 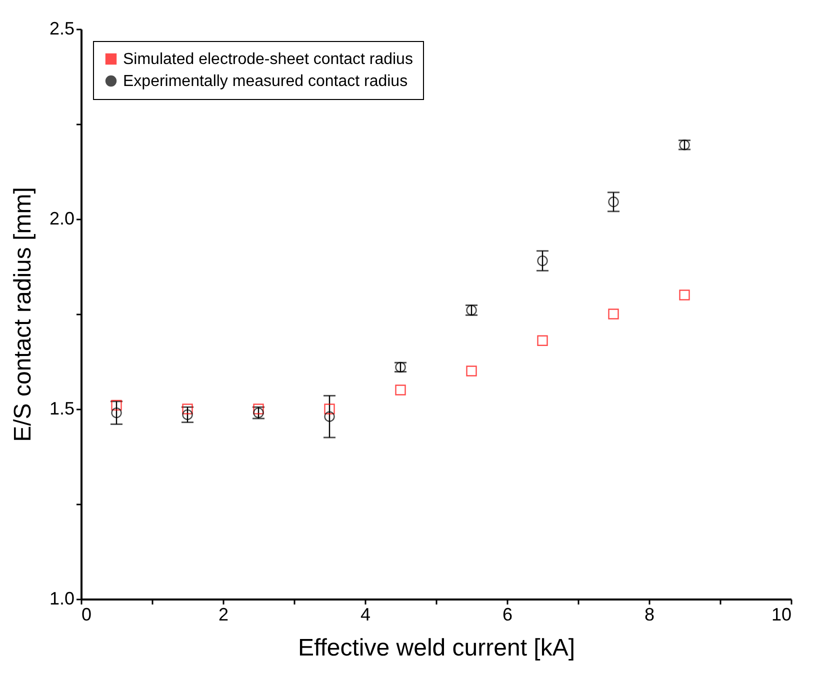 What do you see at coordinates (87, 614) in the screenshot?
I see `x-tick-label: 0` at bounding box center [87, 614].